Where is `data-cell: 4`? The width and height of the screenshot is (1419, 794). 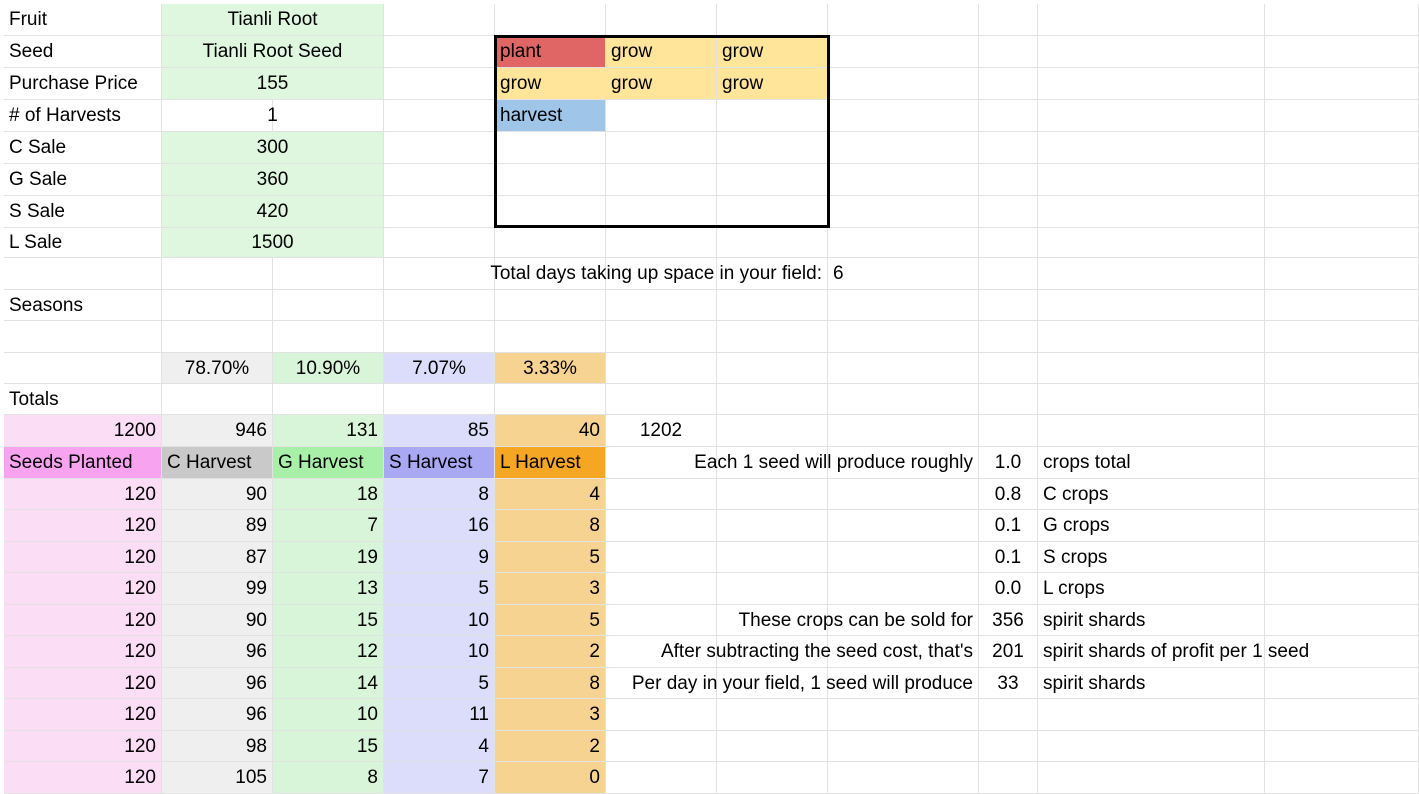
data-cell: 4 is located at coordinates (439, 746).